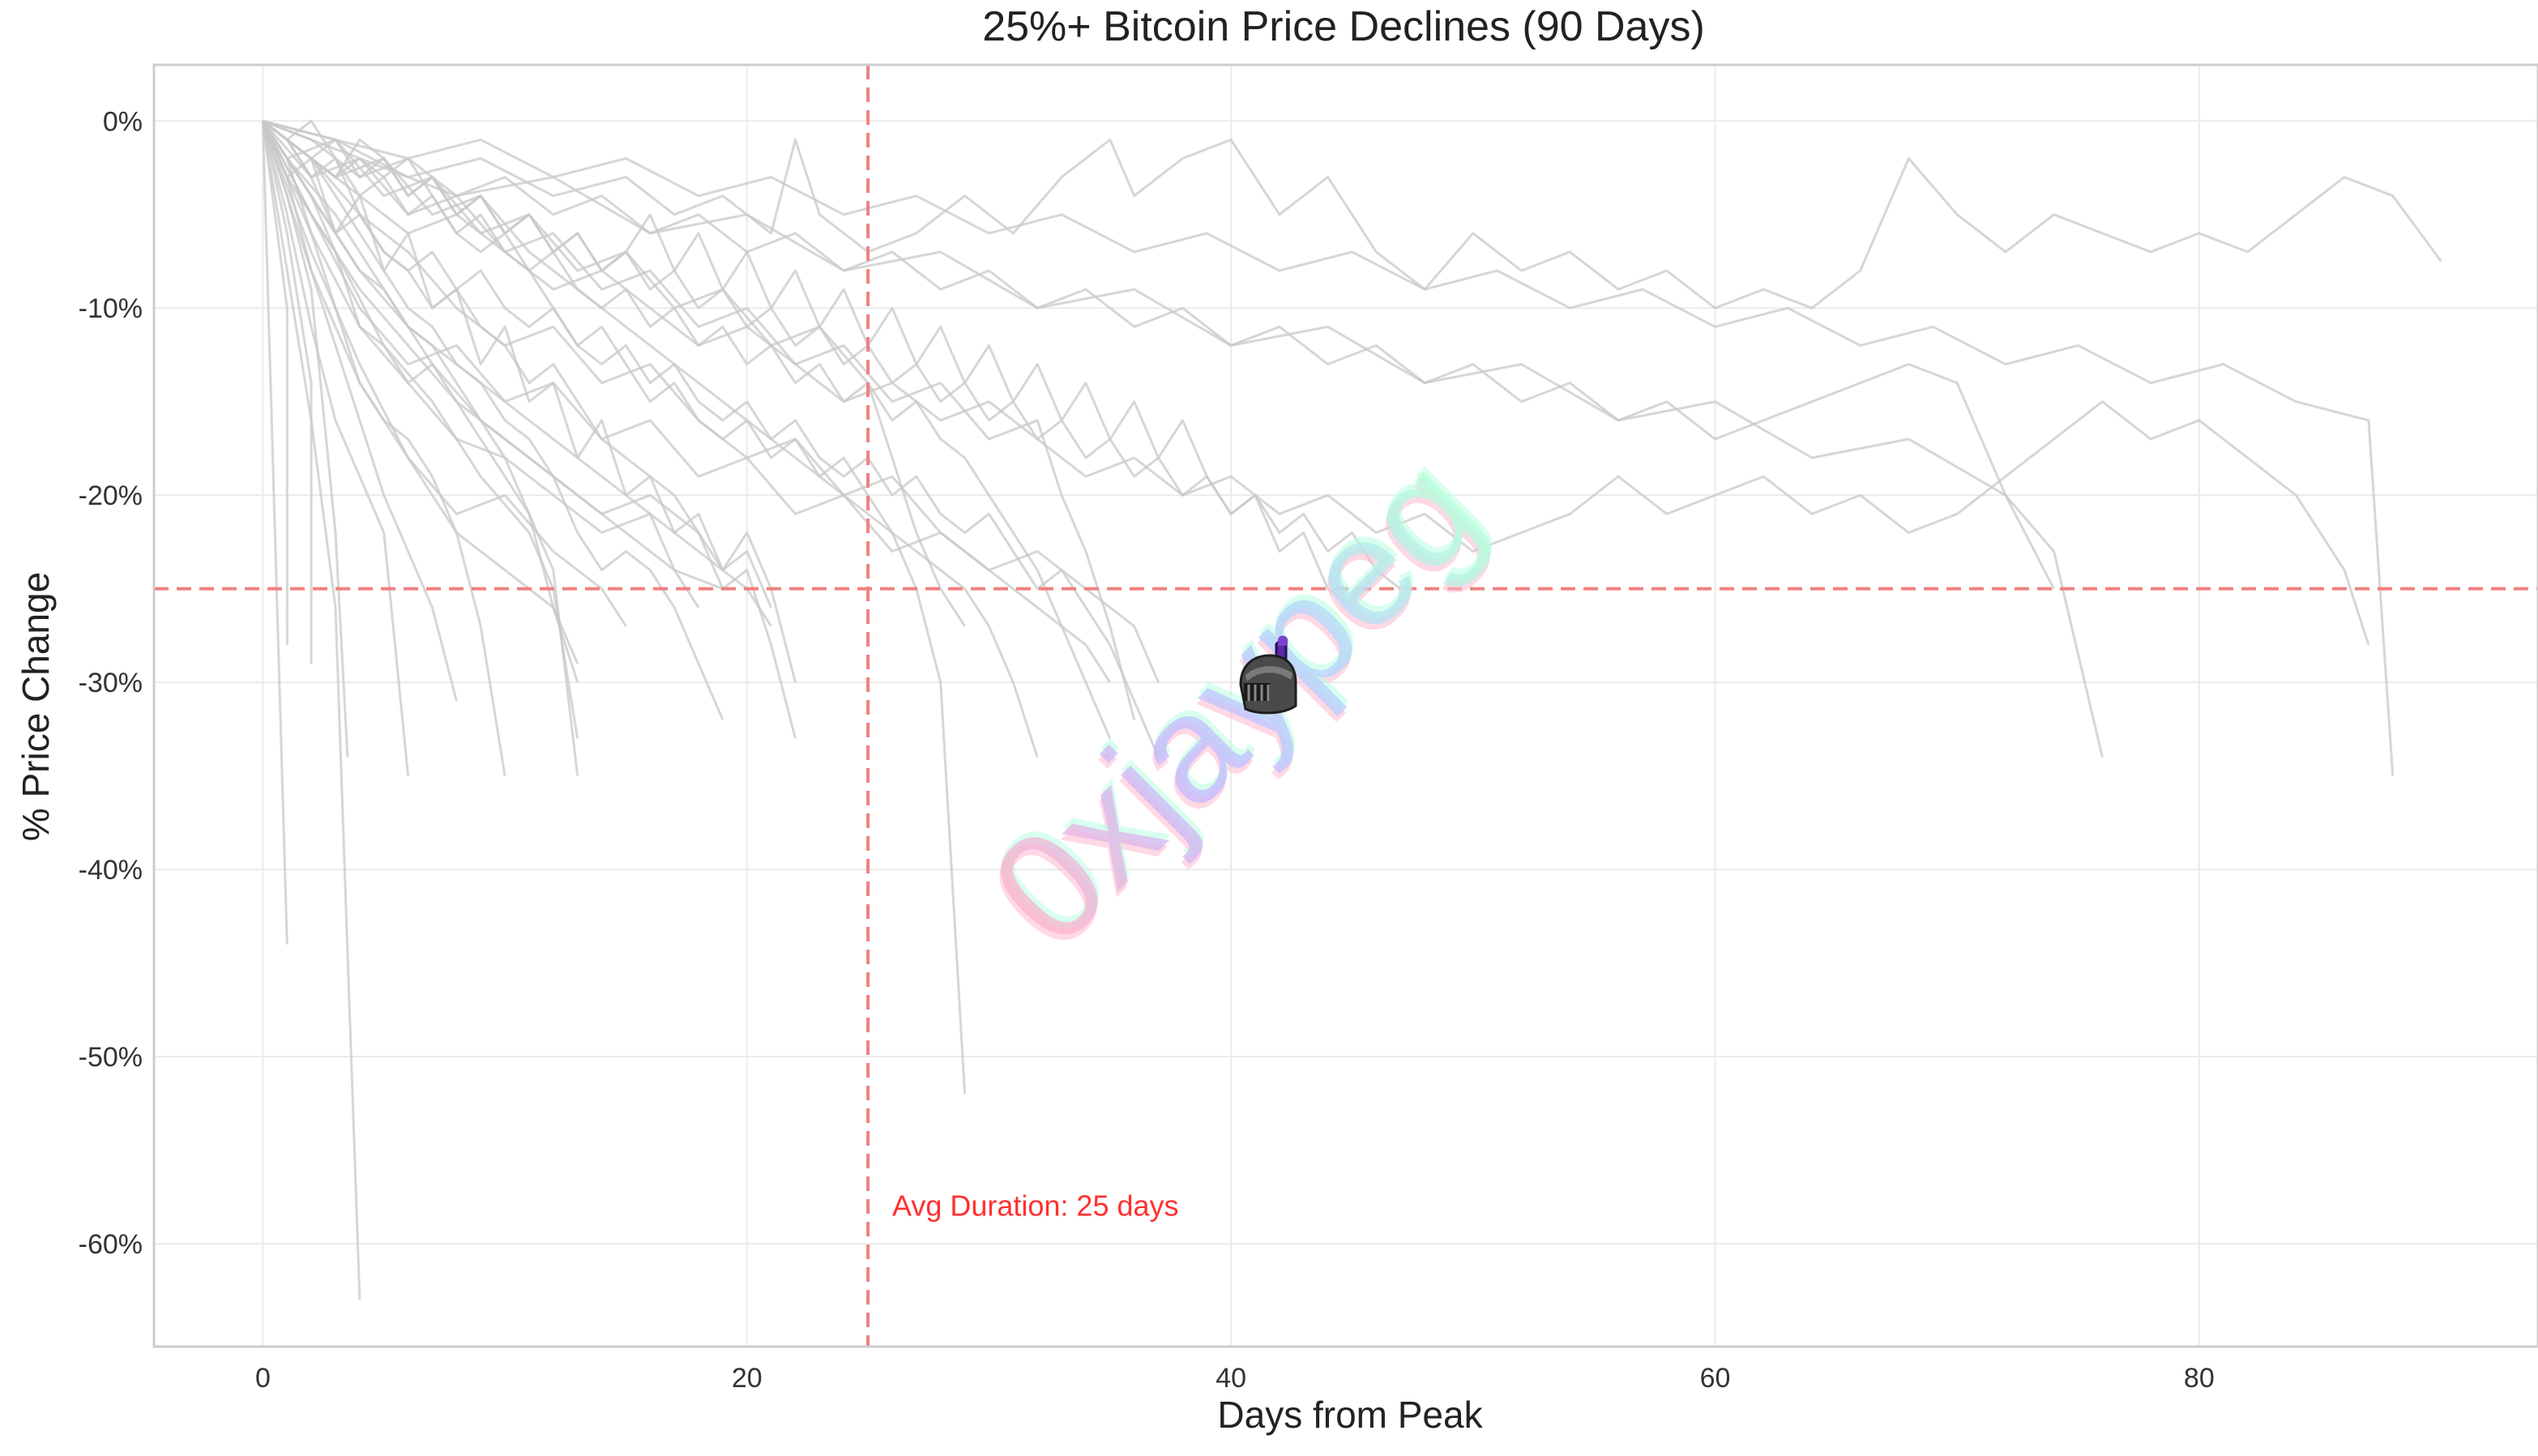 This screenshot has width=2538, height=1456. What do you see at coordinates (111, 1245) in the screenshot?
I see `y-tick-label-6: -60%` at bounding box center [111, 1245].